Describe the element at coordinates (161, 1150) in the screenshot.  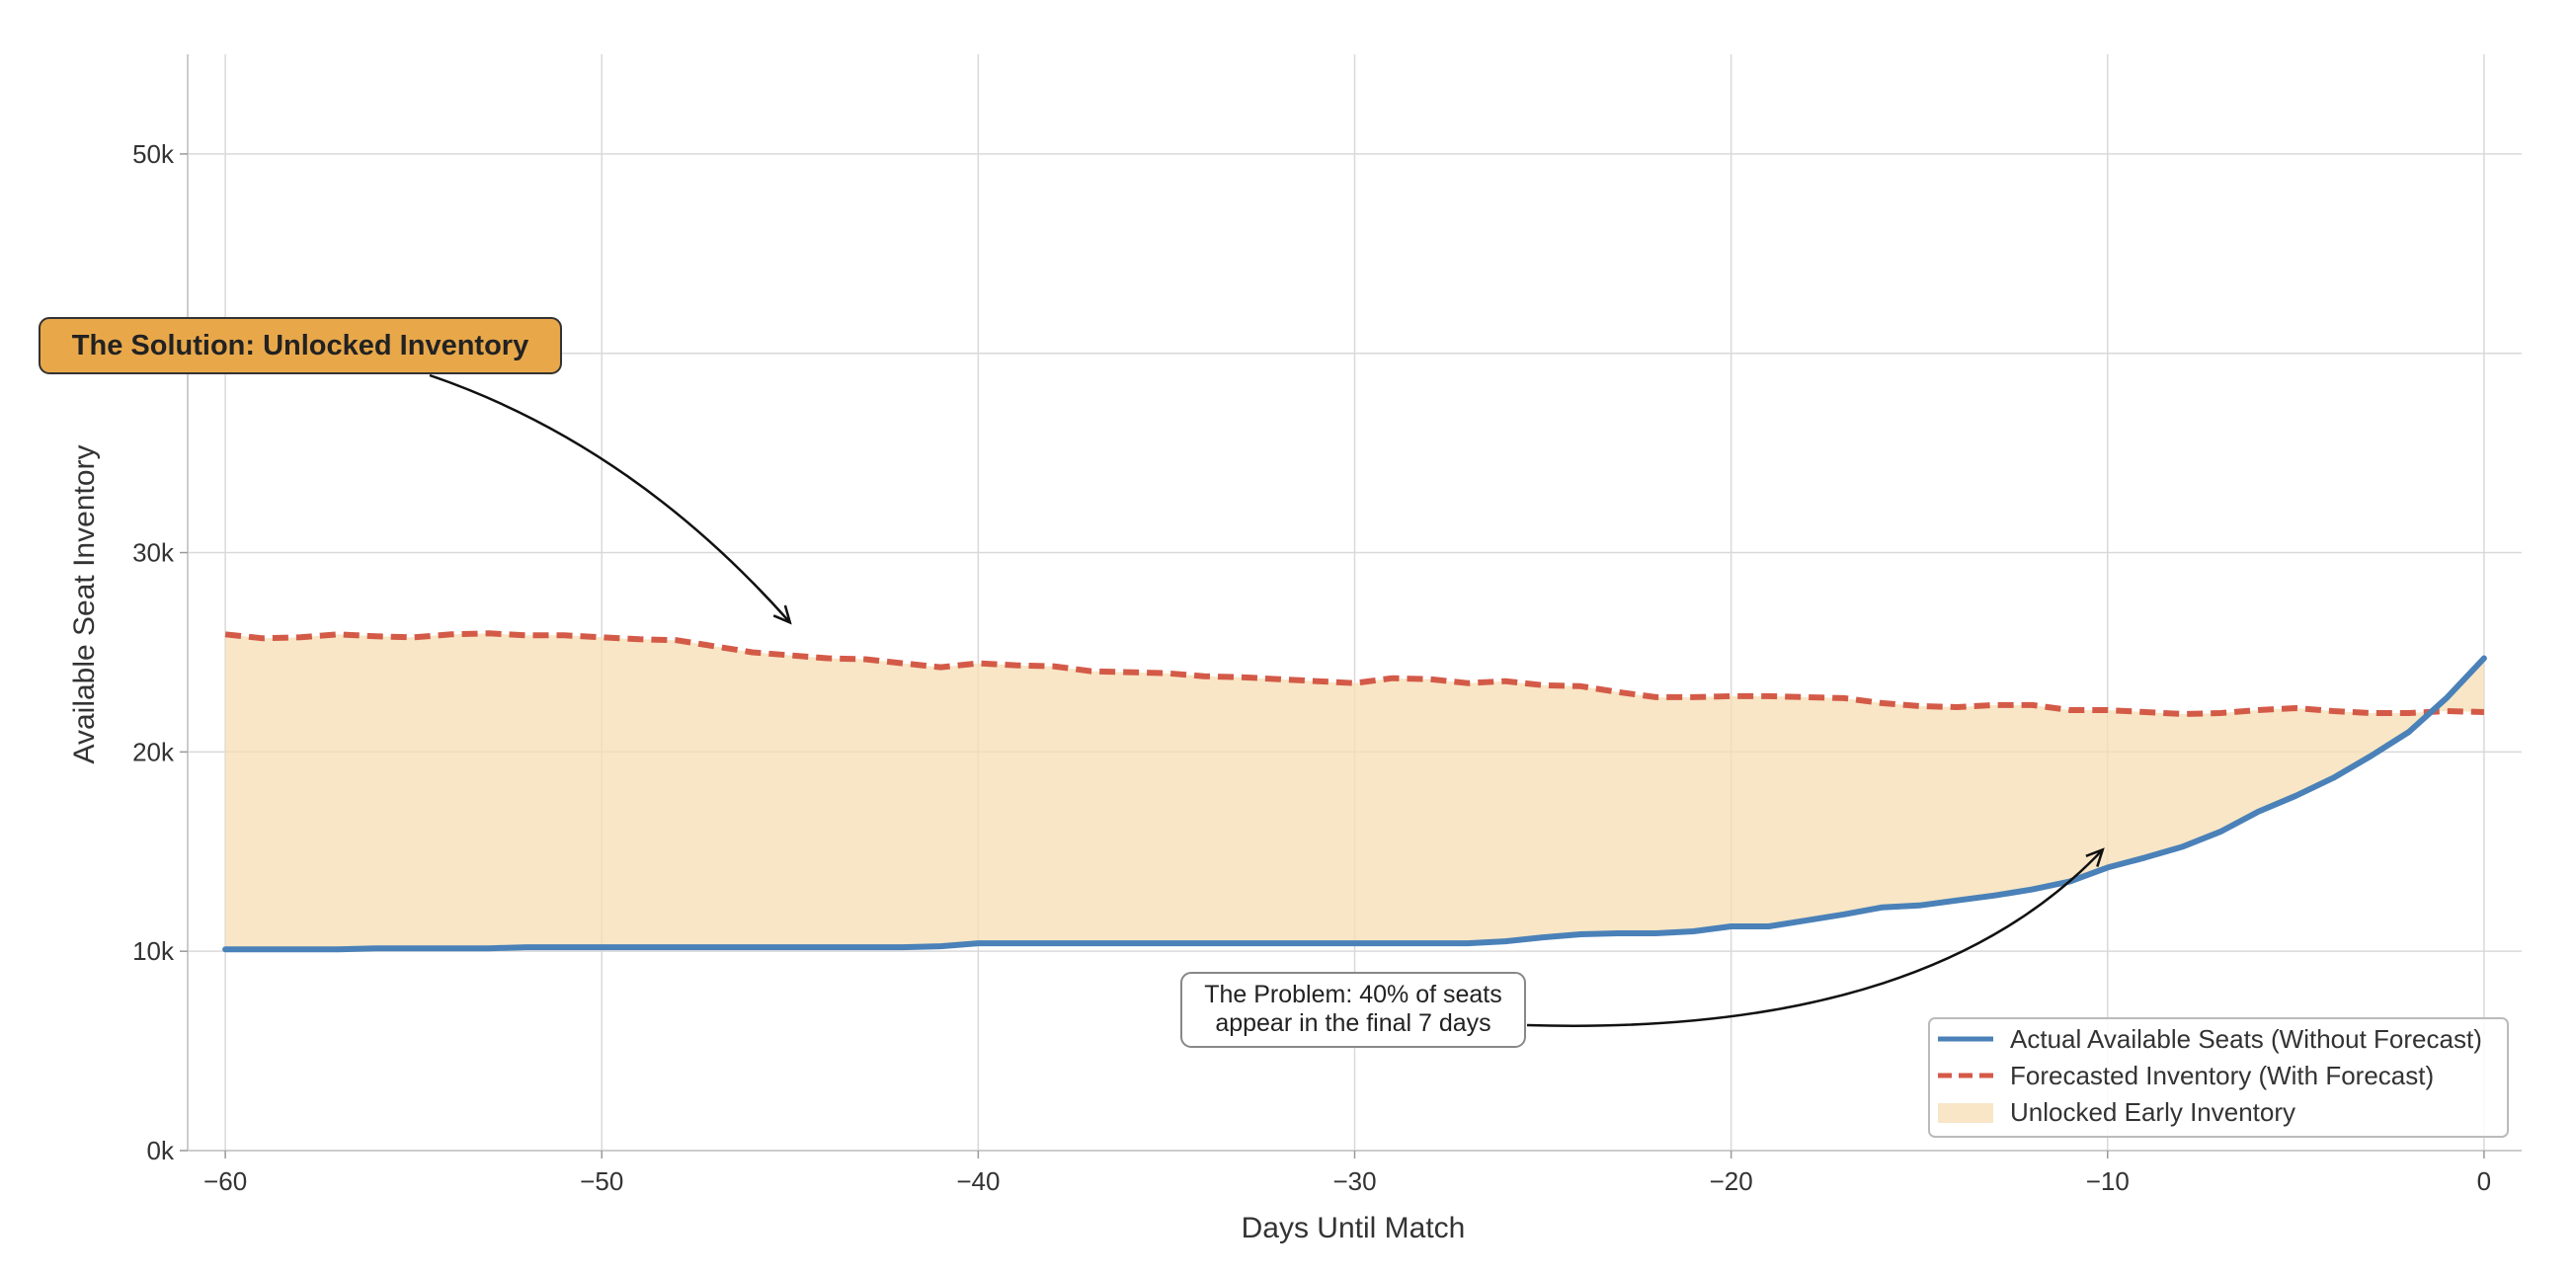
I see `y-tick-label: 0k` at that location.